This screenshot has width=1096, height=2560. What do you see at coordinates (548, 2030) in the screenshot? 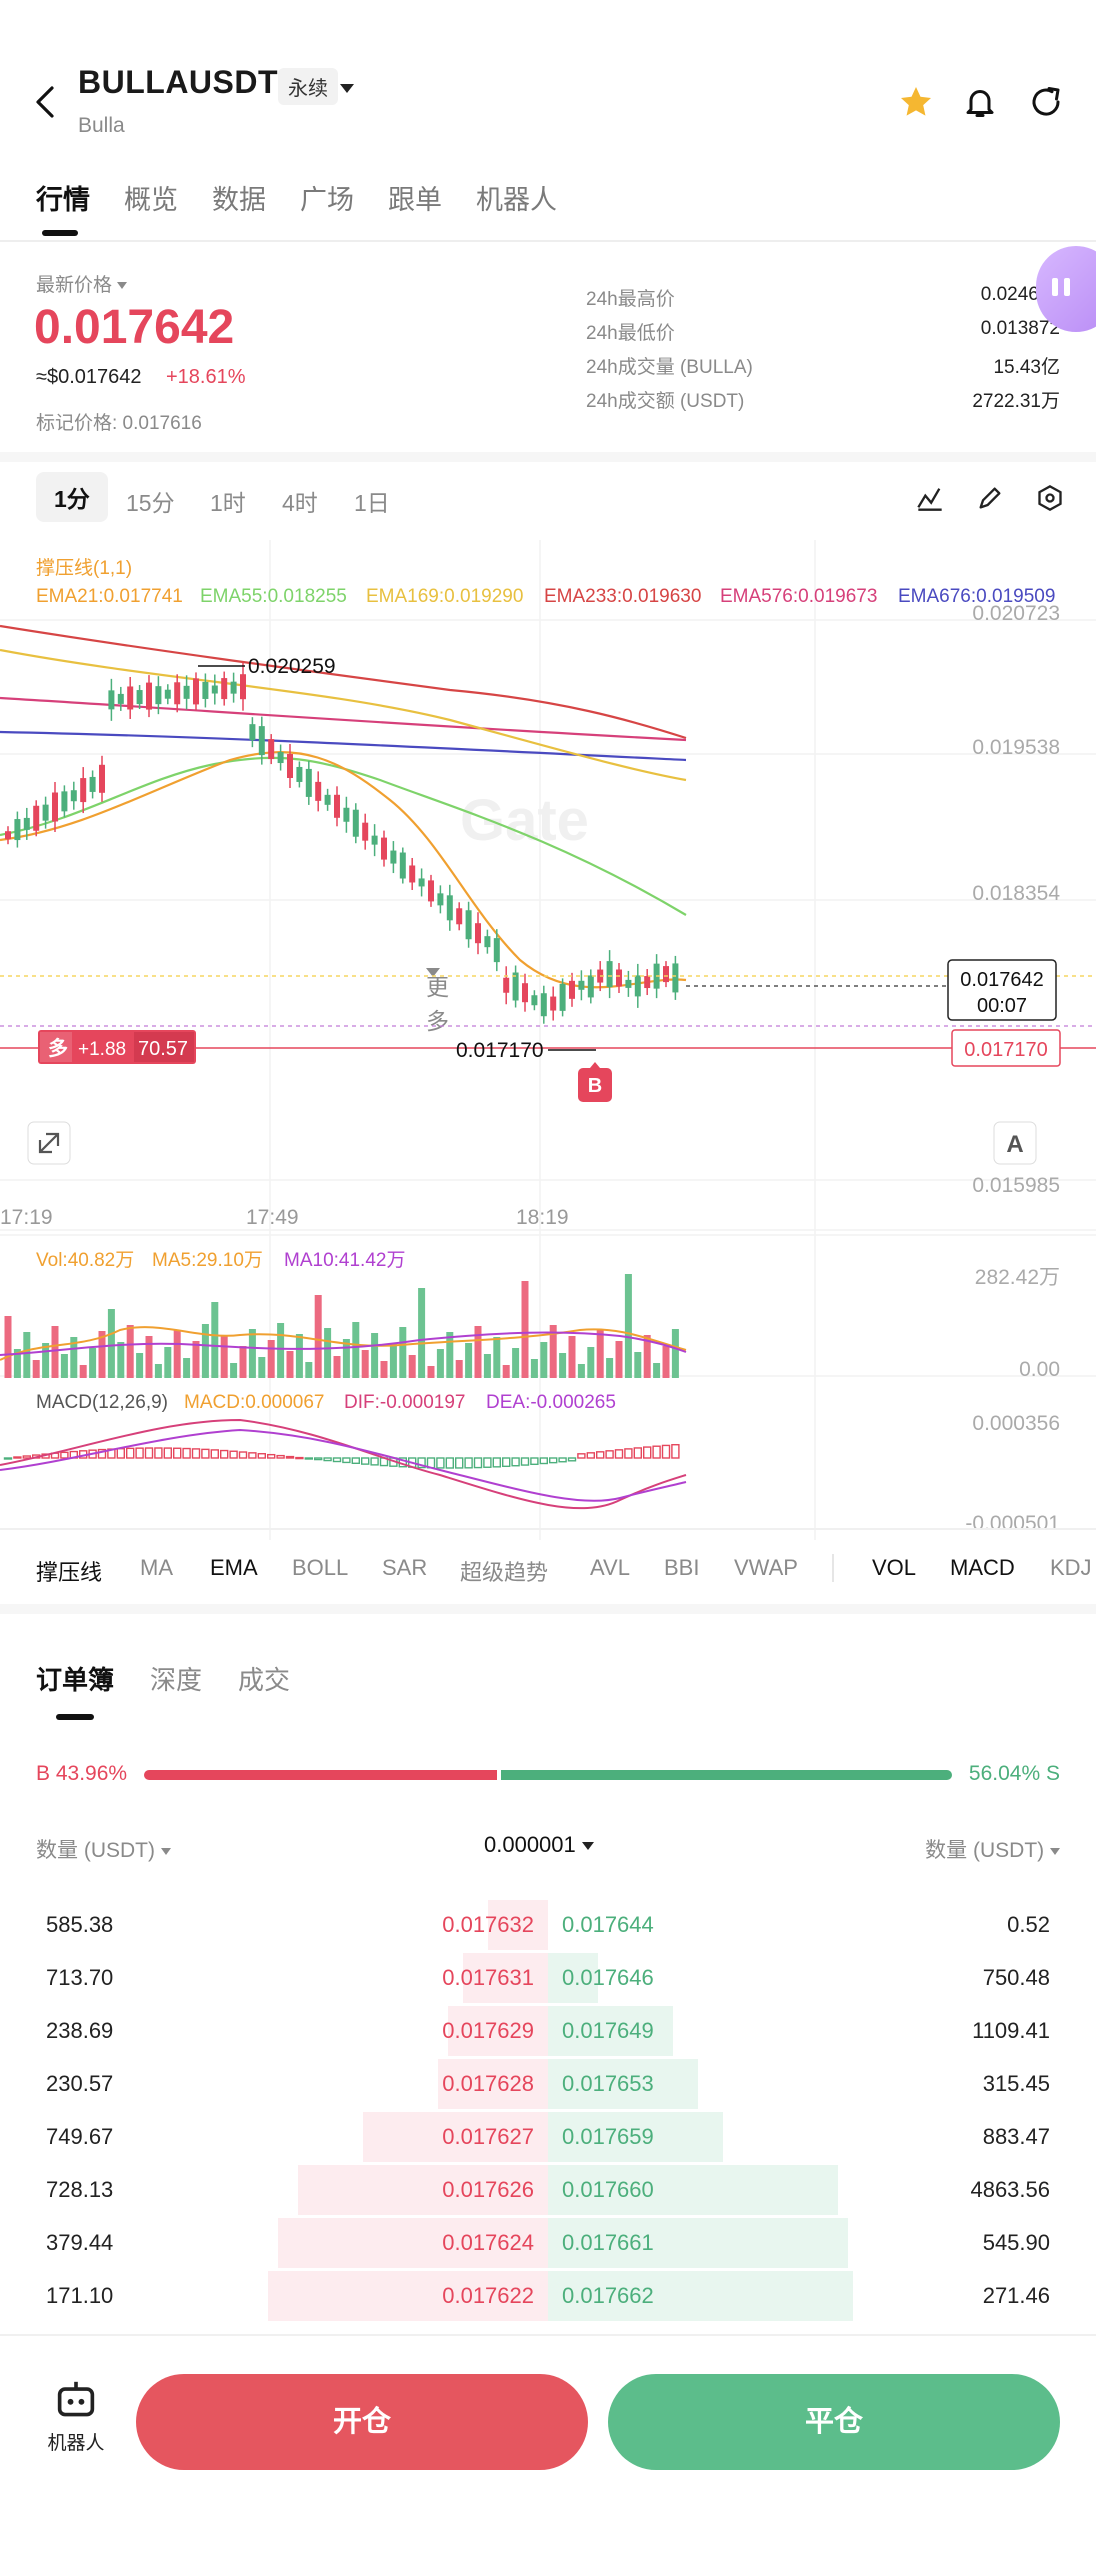
I see `orderbook-row: 238.69 0.017629 0.017649 1109.41` at bounding box center [548, 2030].